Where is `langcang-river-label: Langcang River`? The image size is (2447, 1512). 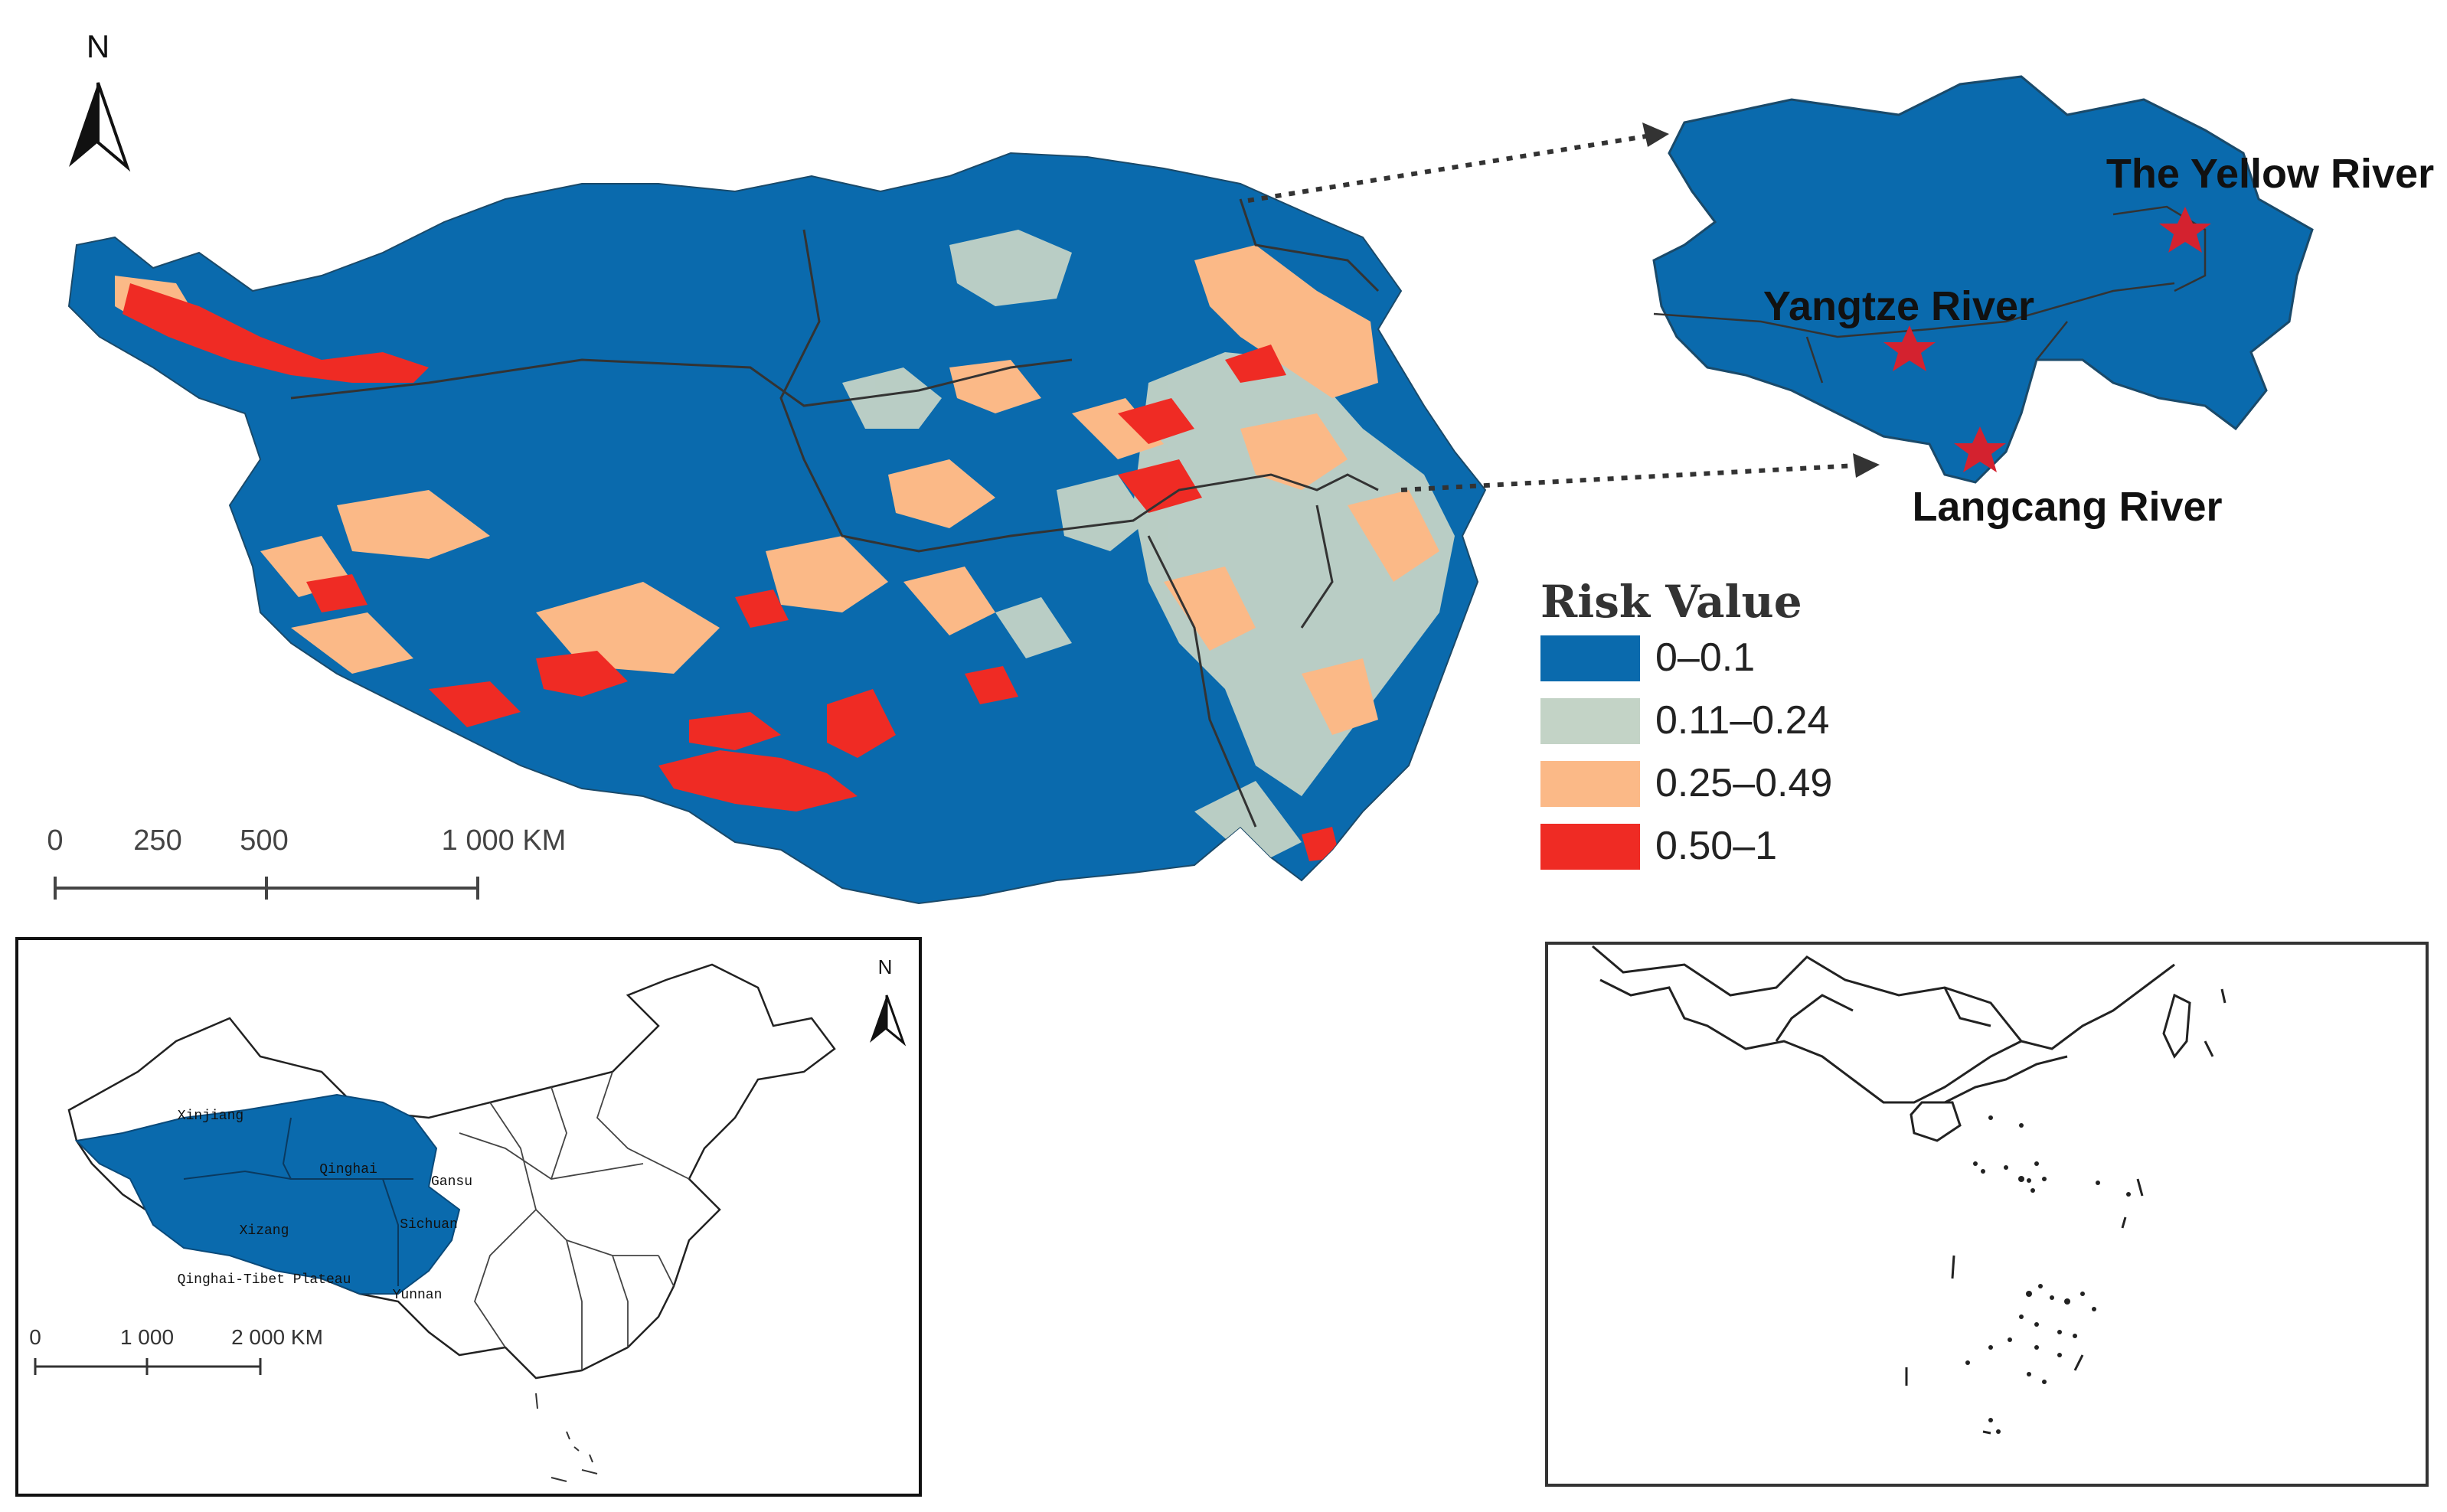 langcang-river-label: Langcang River is located at coordinates (2067, 507).